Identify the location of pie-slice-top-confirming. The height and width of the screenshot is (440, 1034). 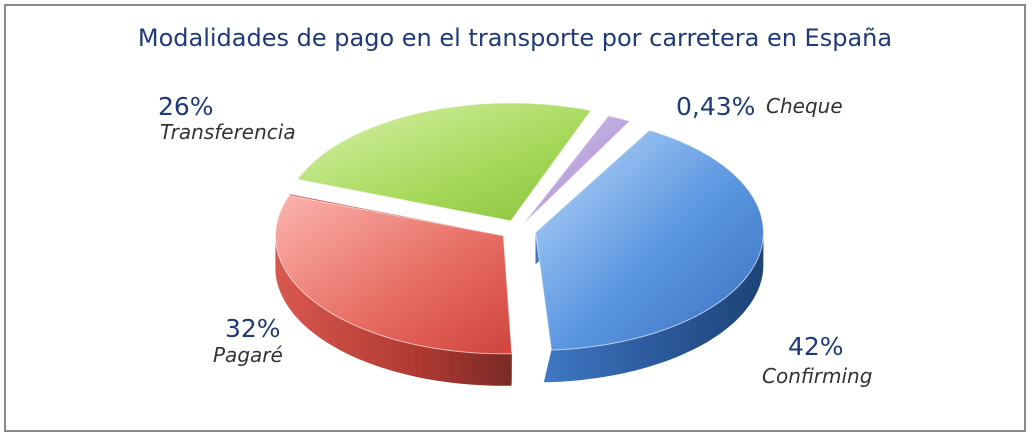
(649, 240).